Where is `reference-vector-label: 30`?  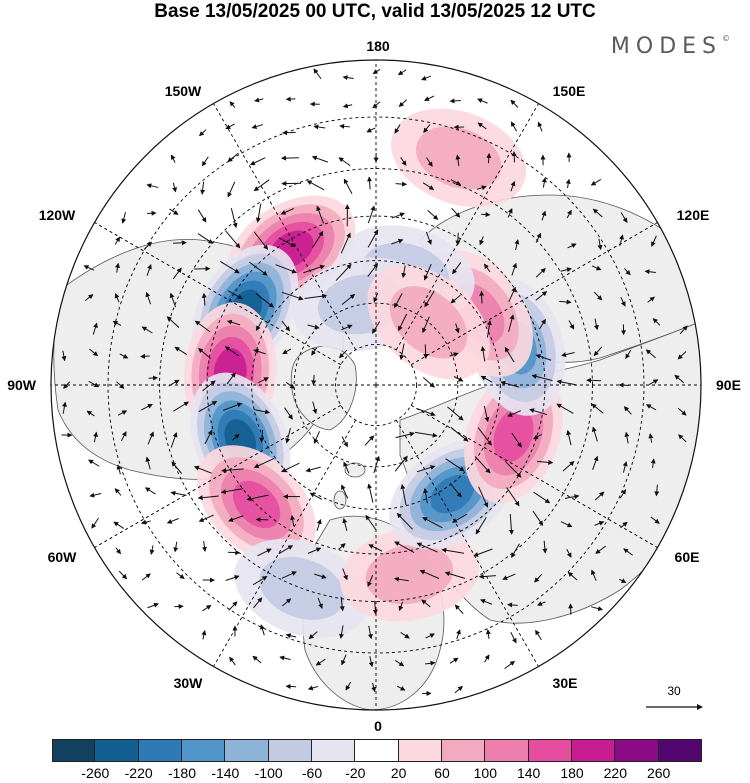 reference-vector-label: 30 is located at coordinates (674, 691).